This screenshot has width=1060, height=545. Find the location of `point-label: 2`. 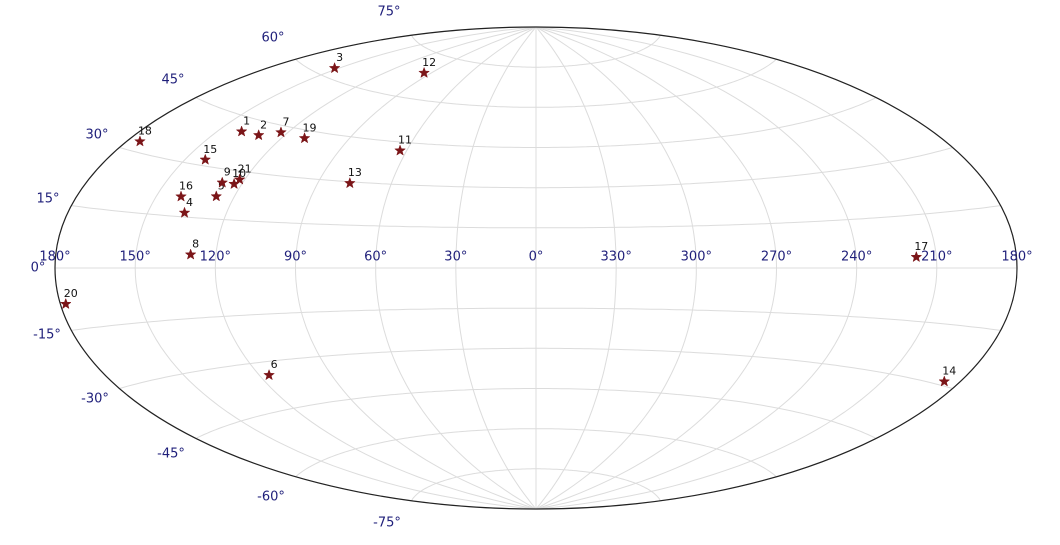

point-label: 2 is located at coordinates (263, 124).